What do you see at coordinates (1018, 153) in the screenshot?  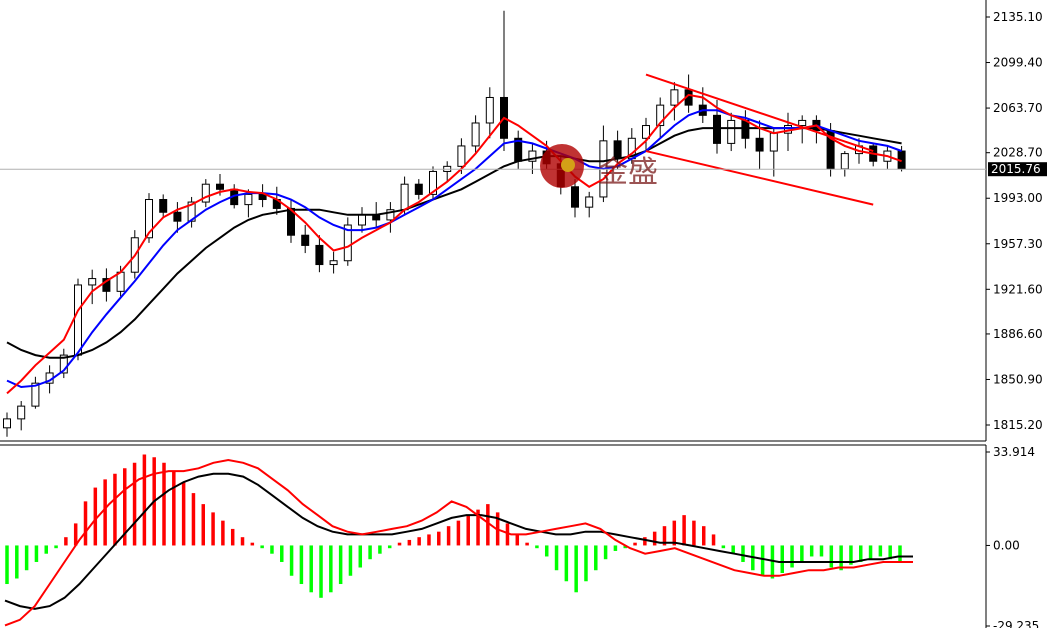 I see `price-tick-label: 2028.70` at bounding box center [1018, 153].